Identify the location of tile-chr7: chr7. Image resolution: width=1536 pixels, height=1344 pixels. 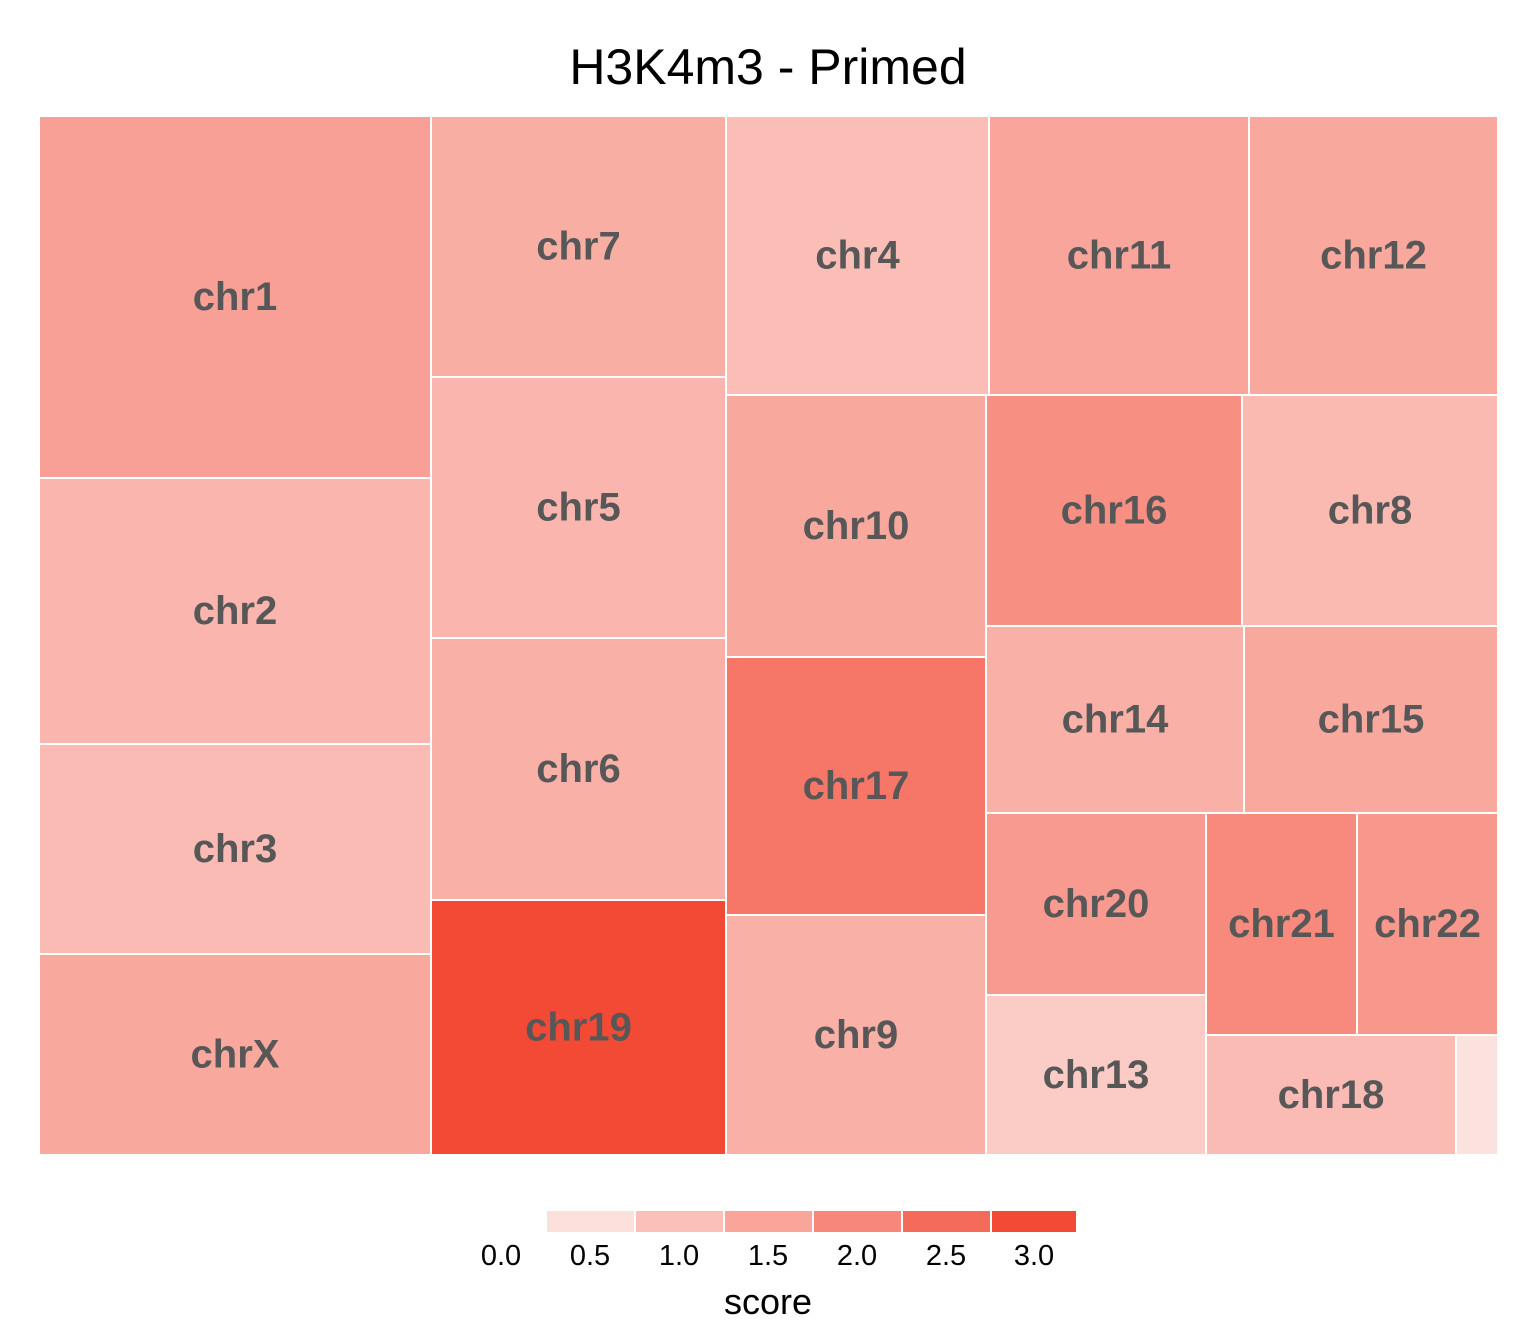
(578, 246).